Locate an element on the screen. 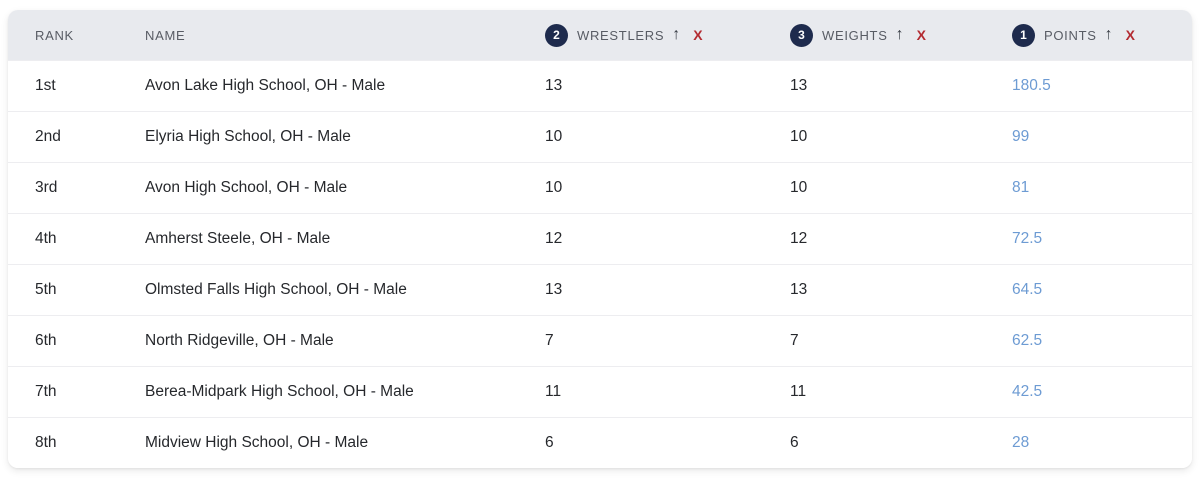 This screenshot has width=1200, height=485. column-header-rank: RANK is located at coordinates (90, 35).